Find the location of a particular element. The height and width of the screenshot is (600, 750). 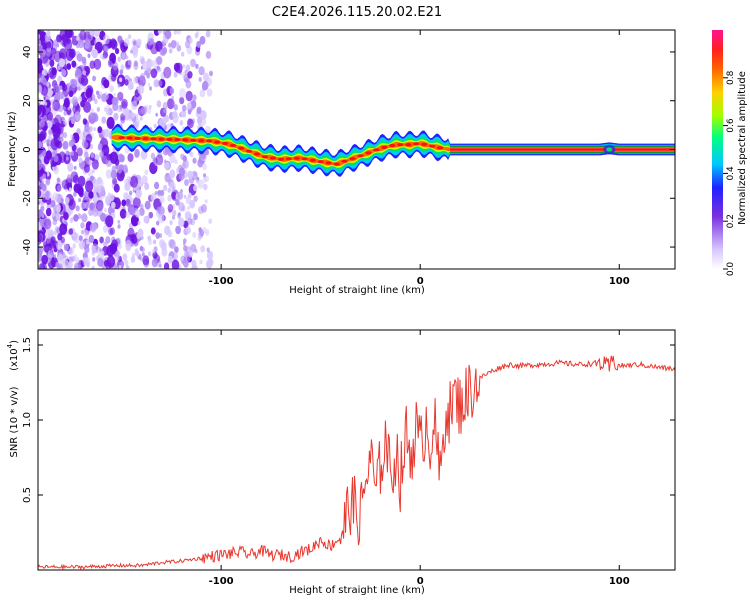

colorbar-tick-label: 0.6 is located at coordinates (731, 125).